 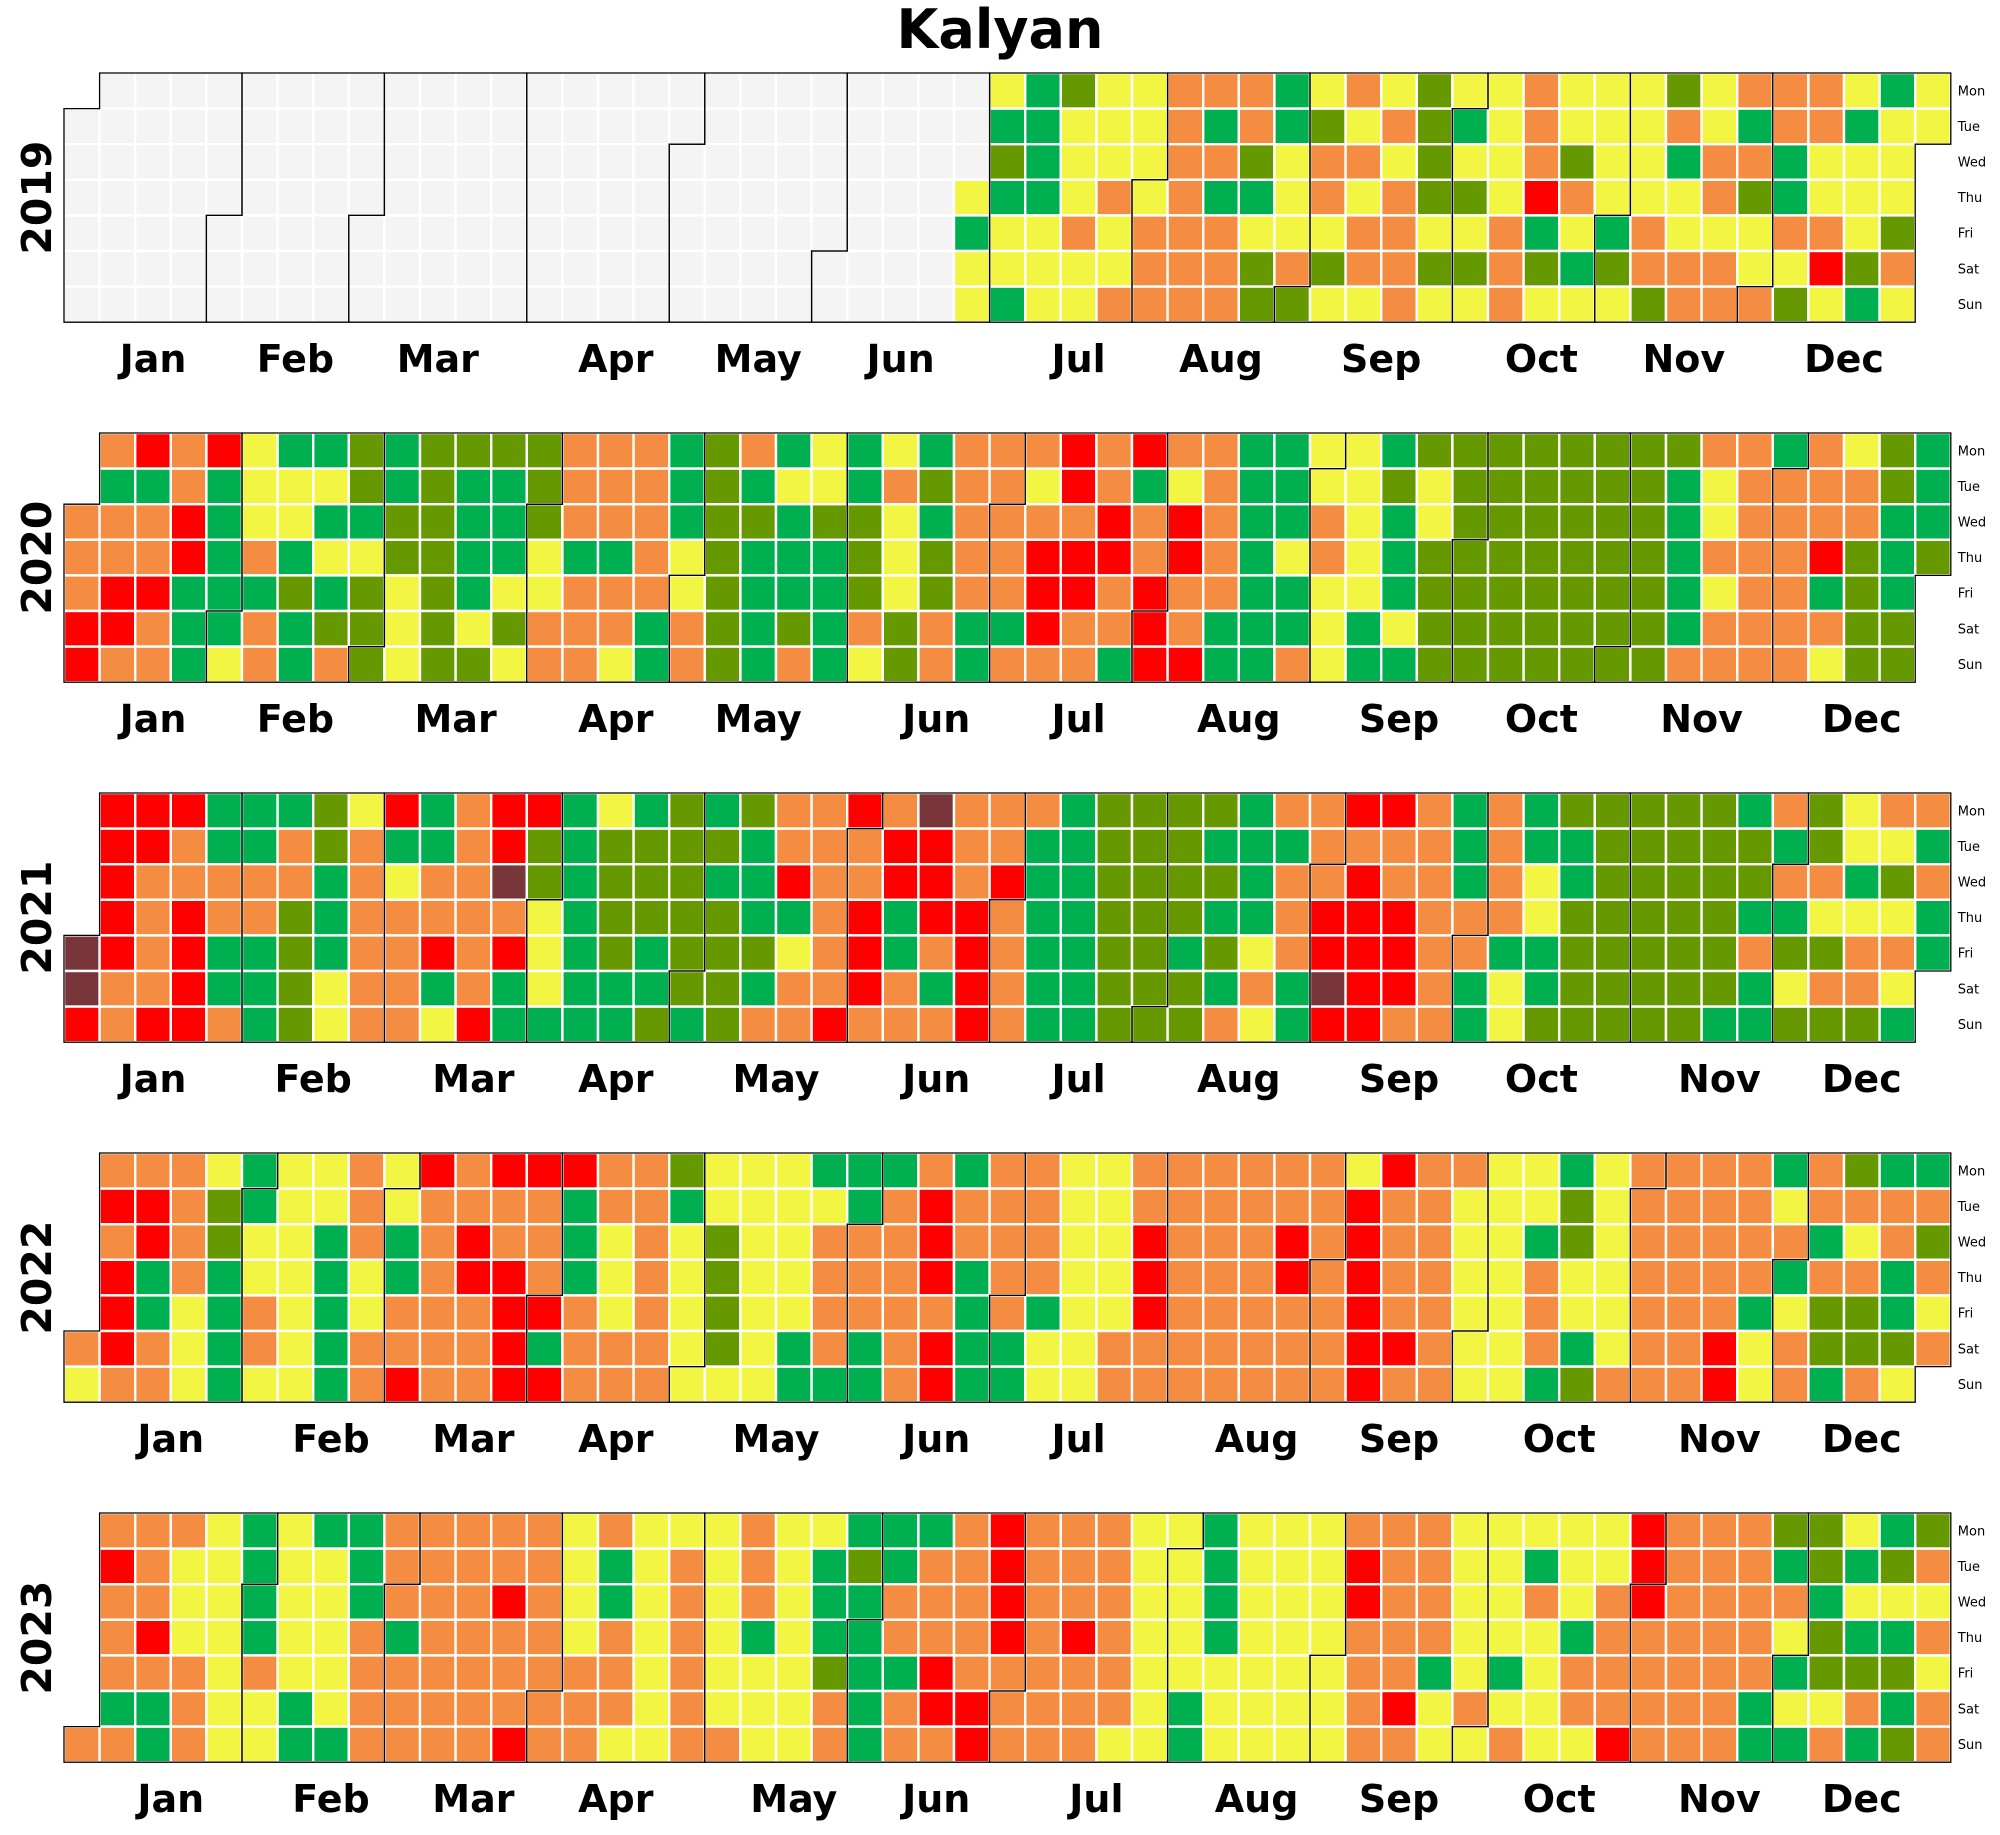 I want to click on day-label: Tue, so click(x=1968, y=127).